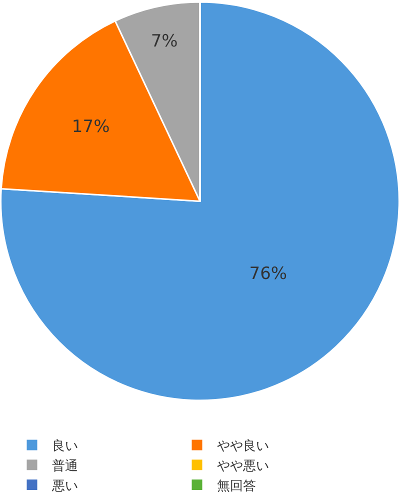 The width and height of the screenshot is (400, 500). What do you see at coordinates (243, 446) in the screenshot?
I see `legend-label: やや良い` at bounding box center [243, 446].